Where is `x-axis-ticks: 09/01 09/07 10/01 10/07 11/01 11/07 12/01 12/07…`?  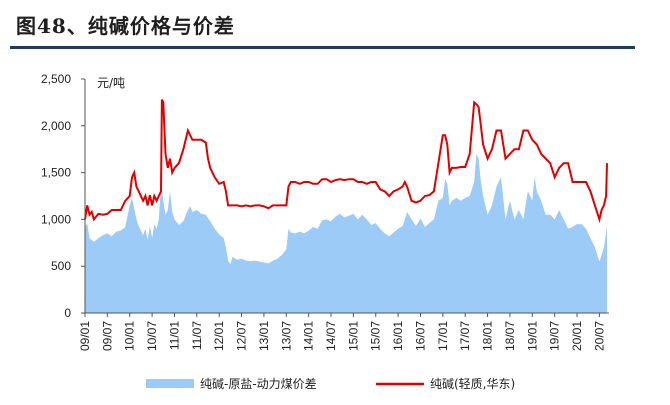
x-axis-ticks: 09/01 09/07 10/01 10/07 11/01 11/07 12/01 12/07… is located at coordinates (342, 332).